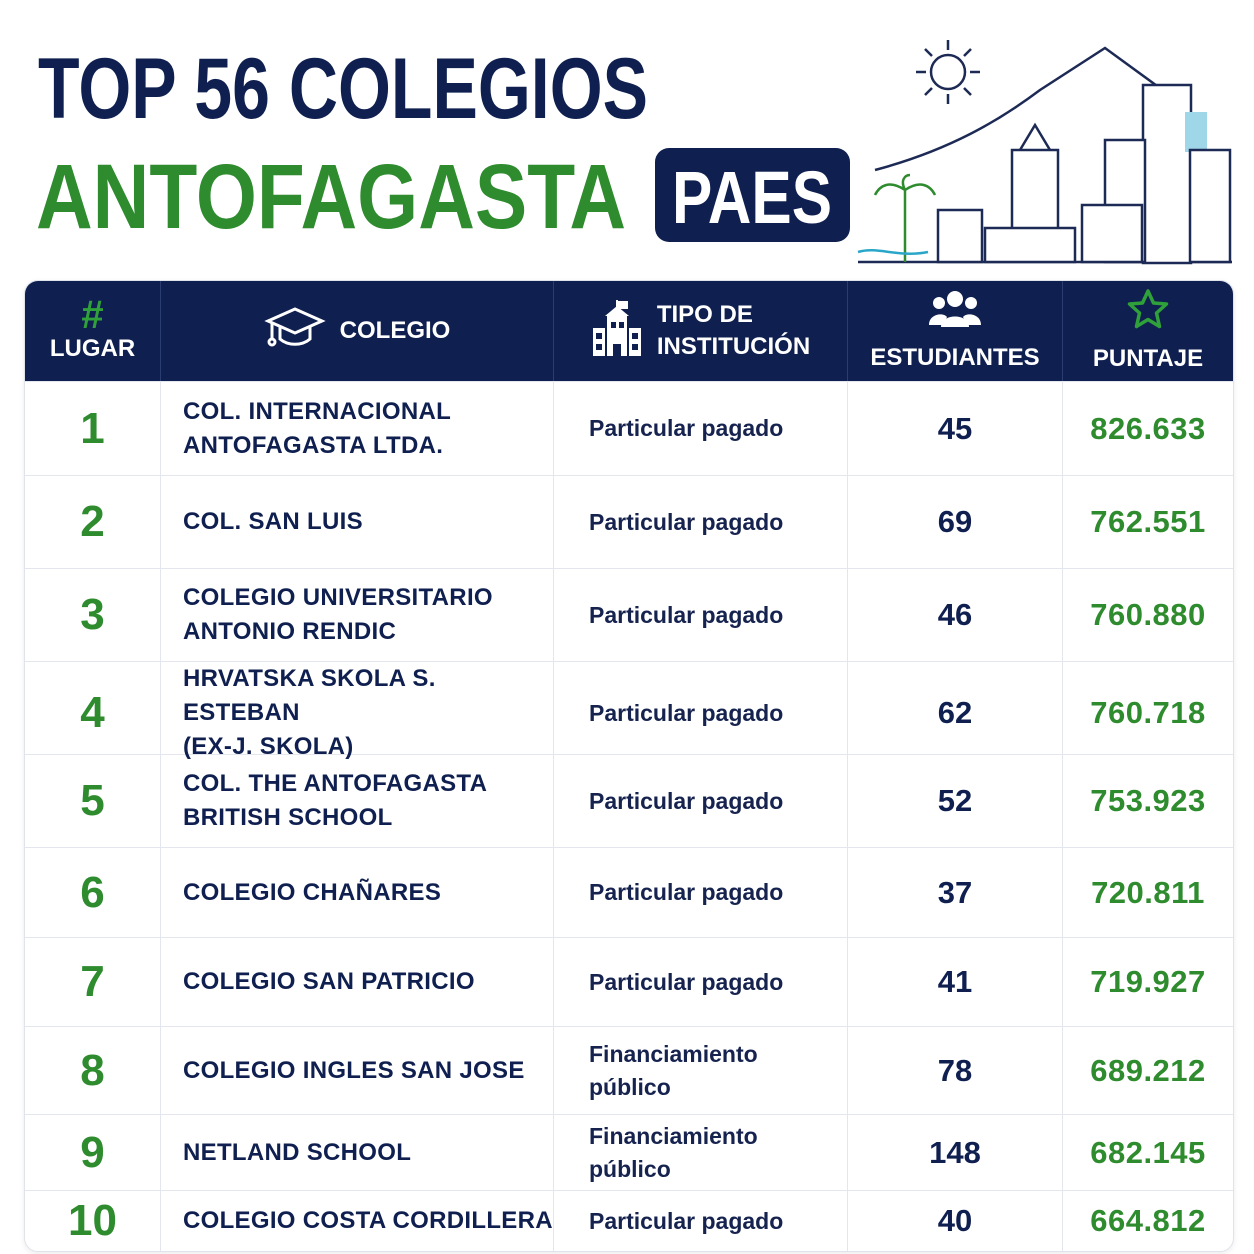 This screenshot has width=1254, height=1254. What do you see at coordinates (733, 346) in the screenshot?
I see `column-label-line: INSTITUCIÓN` at bounding box center [733, 346].